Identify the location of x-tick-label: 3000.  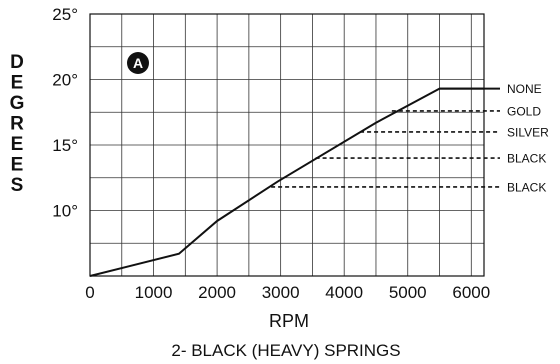
(281, 292).